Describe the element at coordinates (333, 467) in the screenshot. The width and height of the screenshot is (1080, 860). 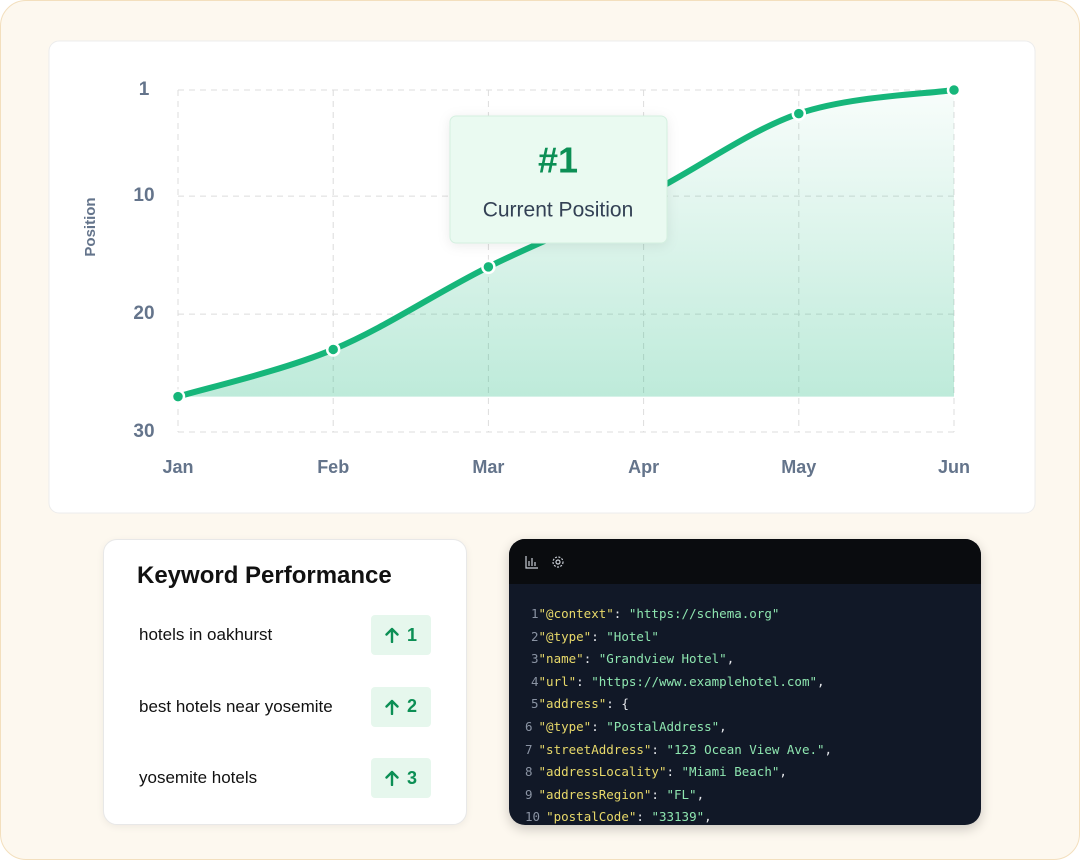
I see `x-tick-label: Feb` at that location.